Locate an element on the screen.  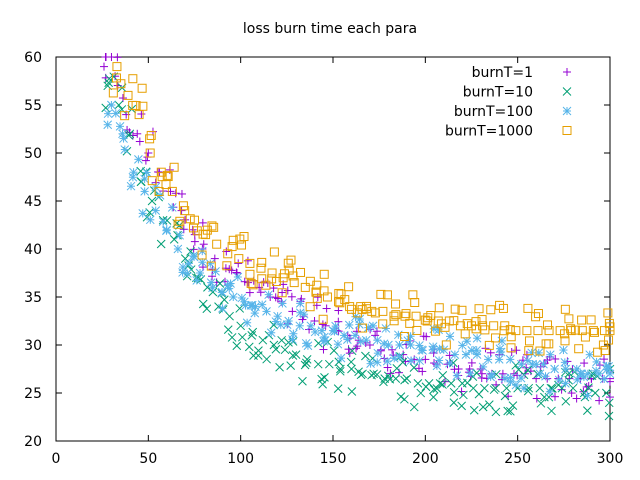
y-tick-label: 30 is located at coordinates (33, 346).